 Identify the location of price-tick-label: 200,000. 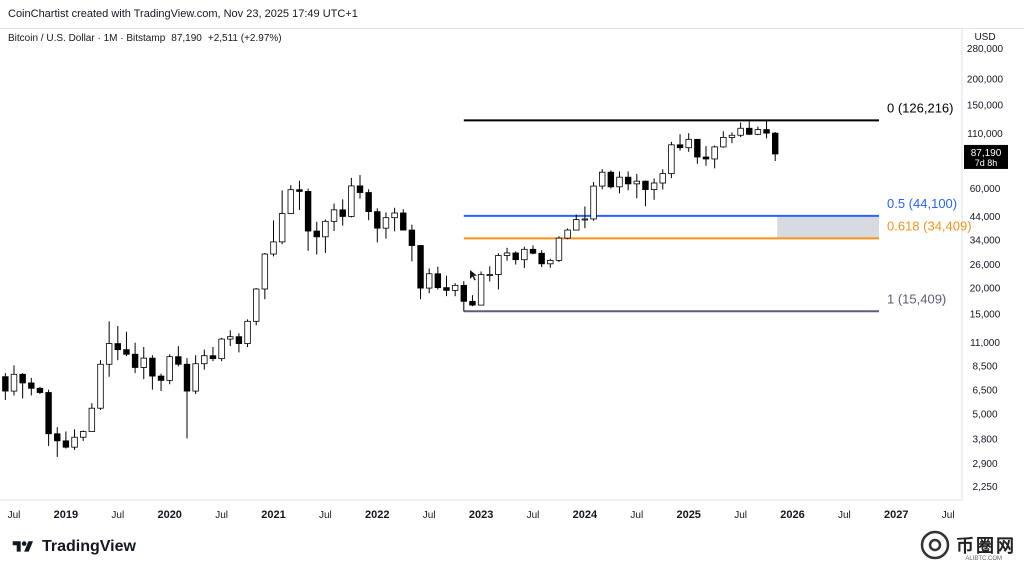
(985, 80).